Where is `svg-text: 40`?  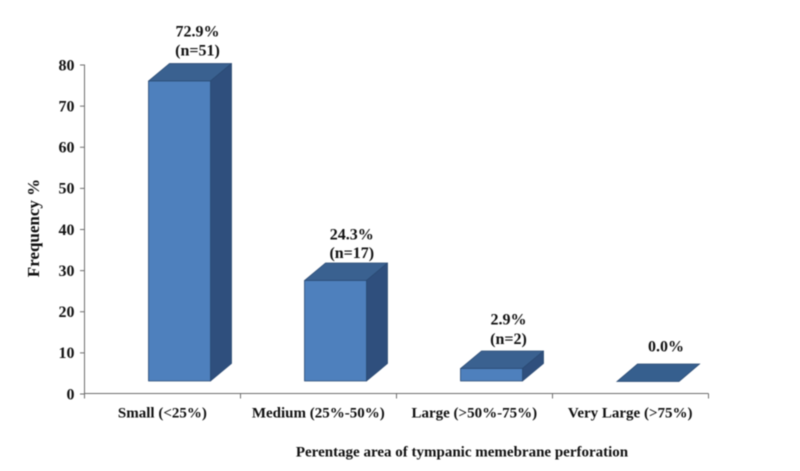 svg-text: 40 is located at coordinates (67, 230).